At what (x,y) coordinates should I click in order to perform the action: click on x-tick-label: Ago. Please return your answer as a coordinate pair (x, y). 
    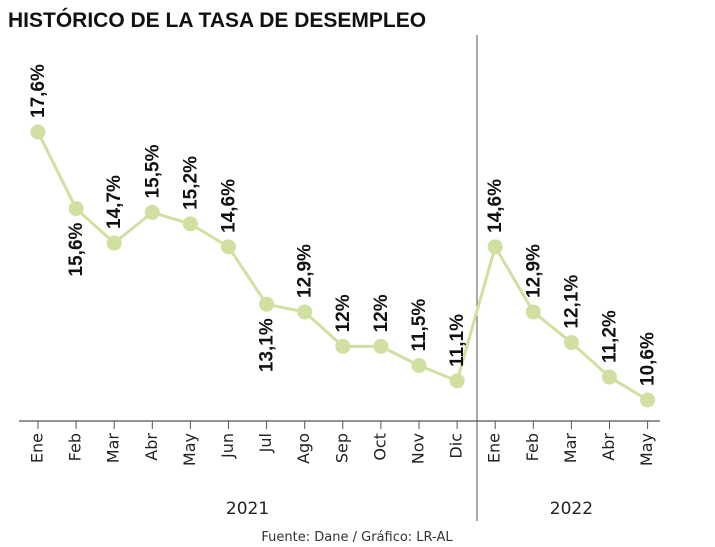
    Looking at the image, I should click on (303, 448).